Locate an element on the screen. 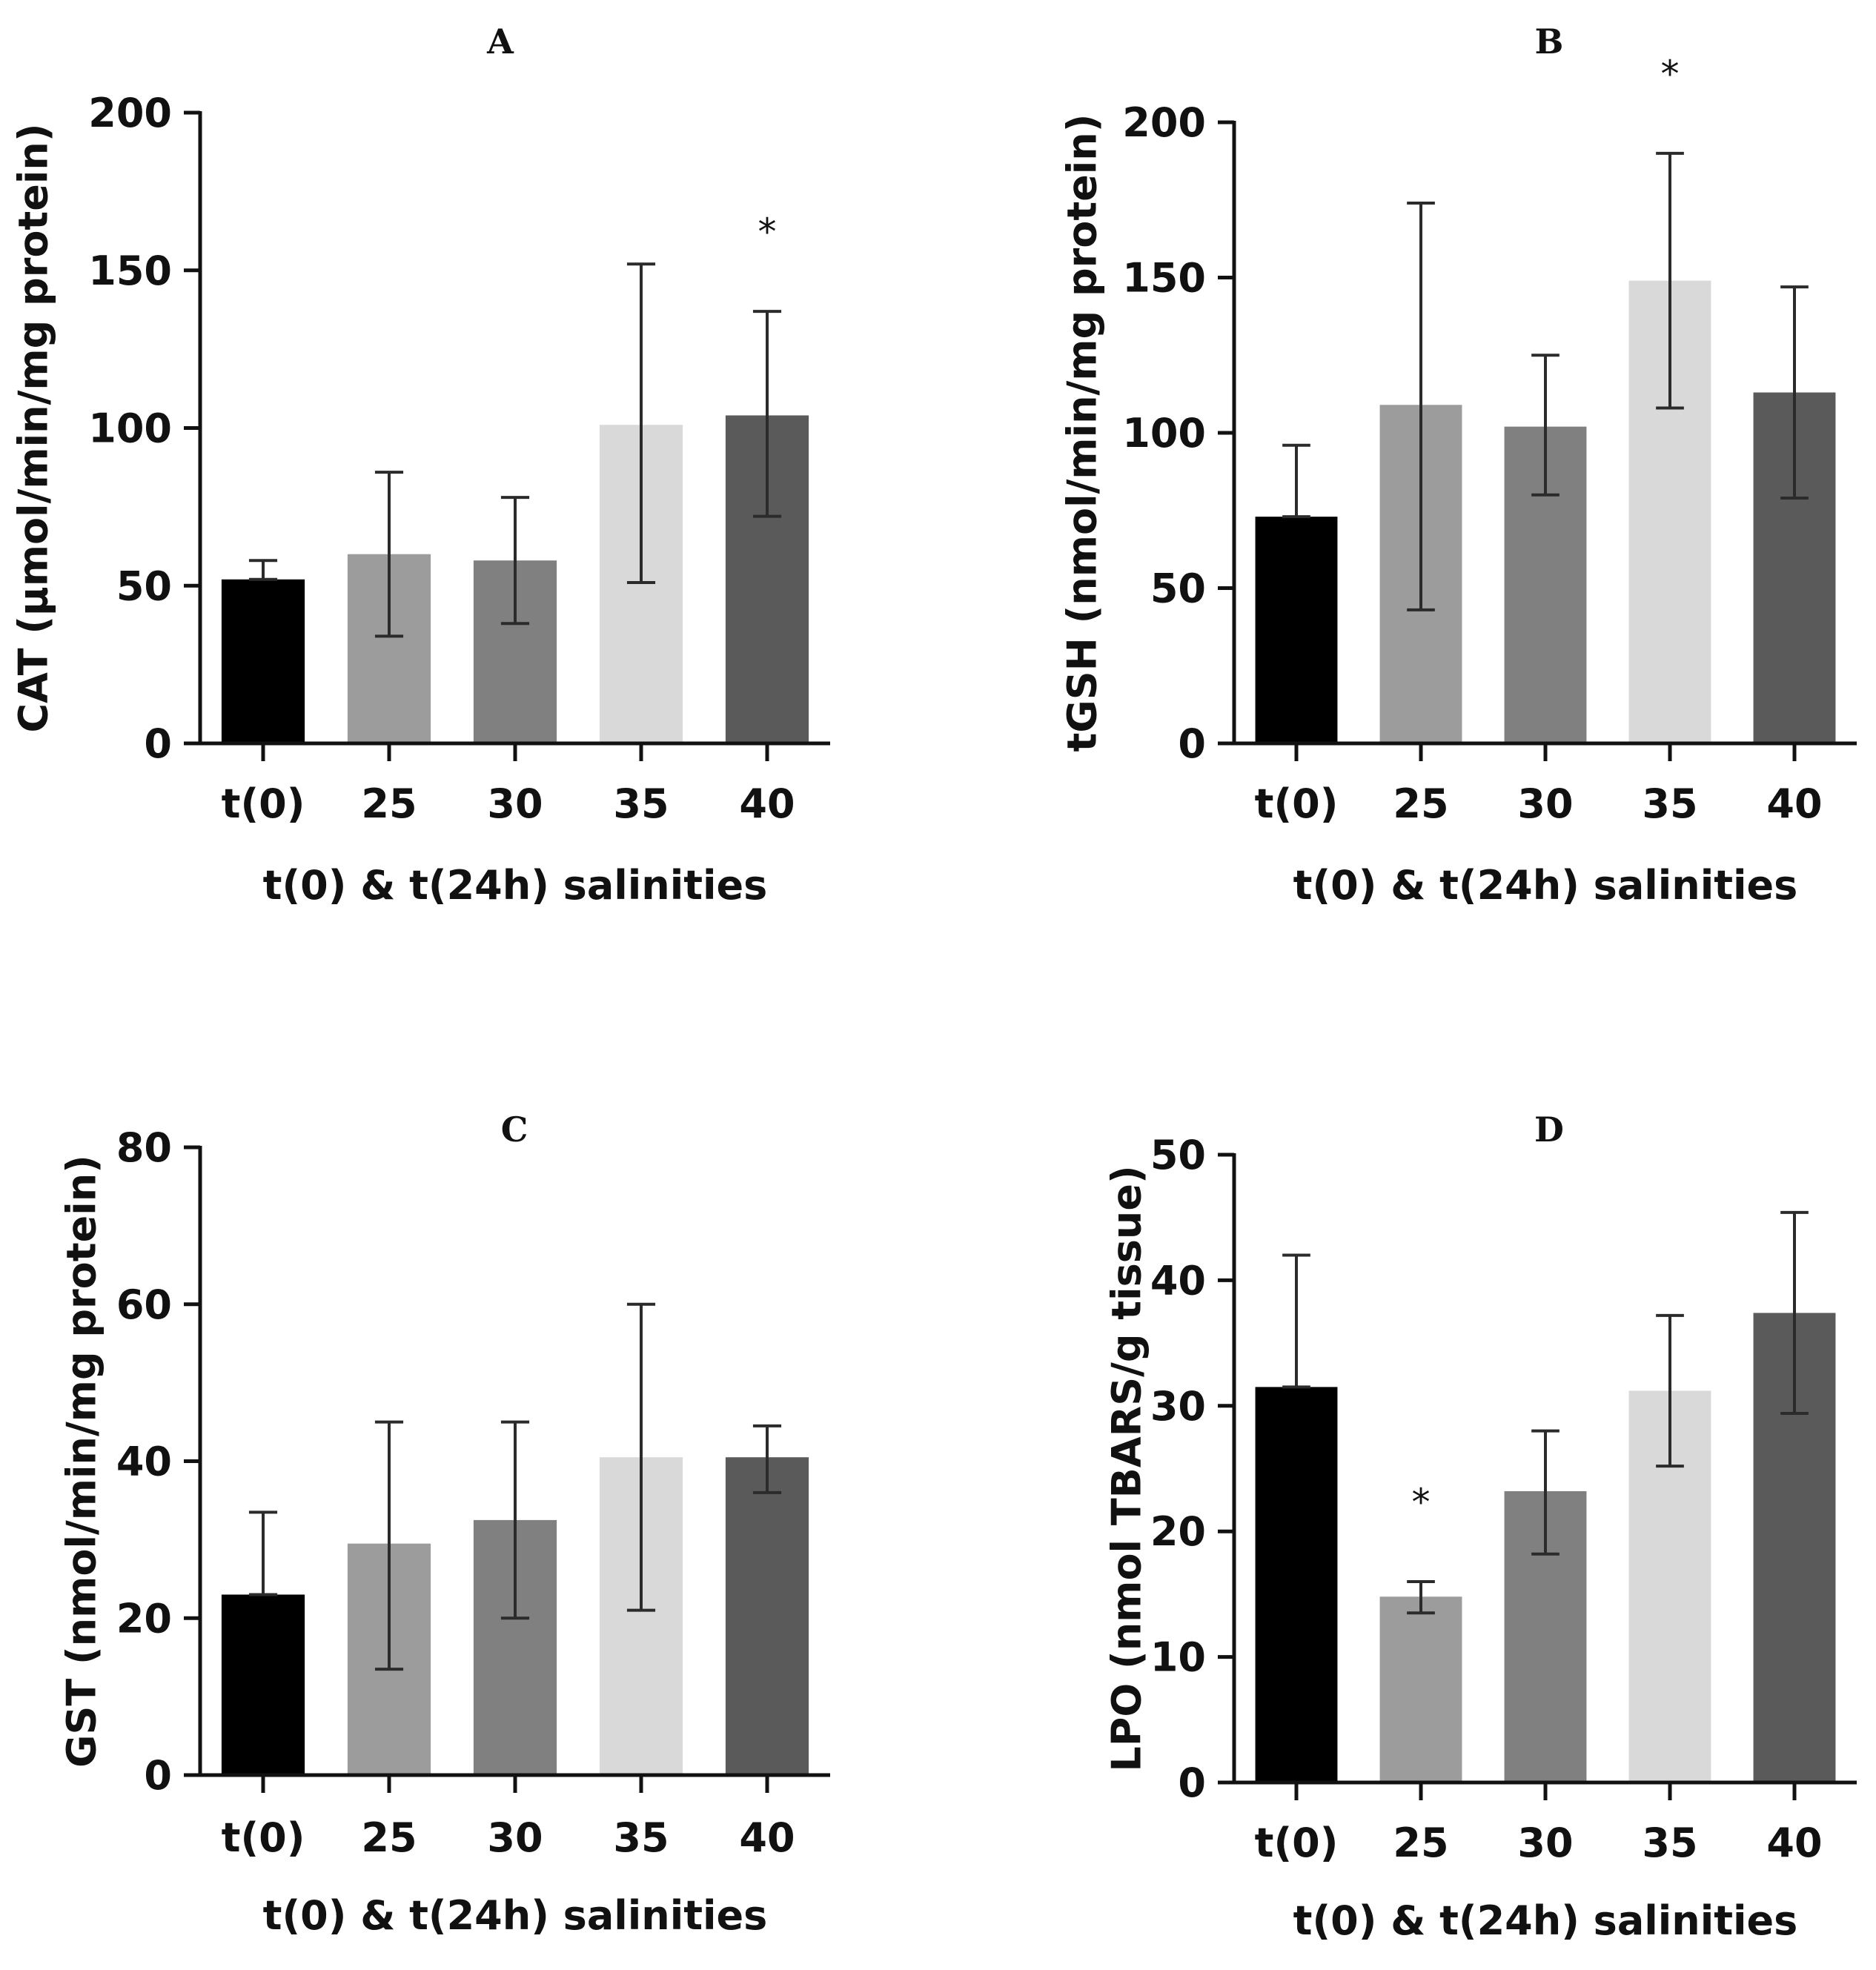 This screenshot has width=1876, height=1970. y-tick-label: 30 is located at coordinates (1178, 1406).